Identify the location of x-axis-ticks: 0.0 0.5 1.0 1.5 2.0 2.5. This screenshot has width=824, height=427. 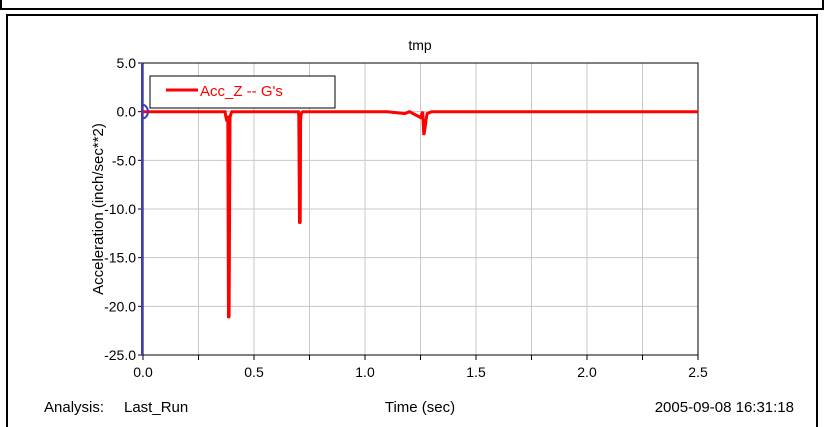
(420, 367).